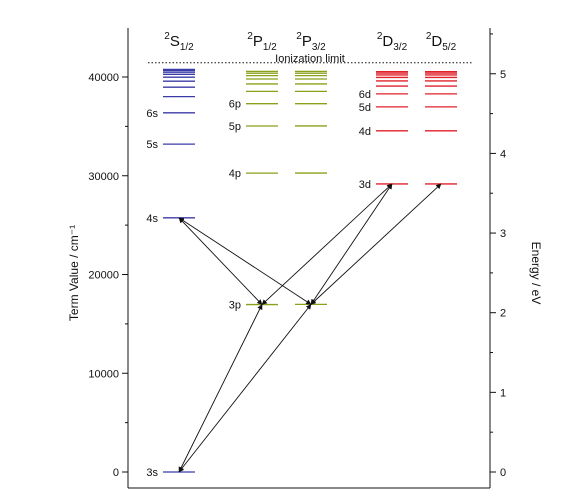 The height and width of the screenshot is (498, 584). I want to click on level-label: 6s, so click(152, 114).